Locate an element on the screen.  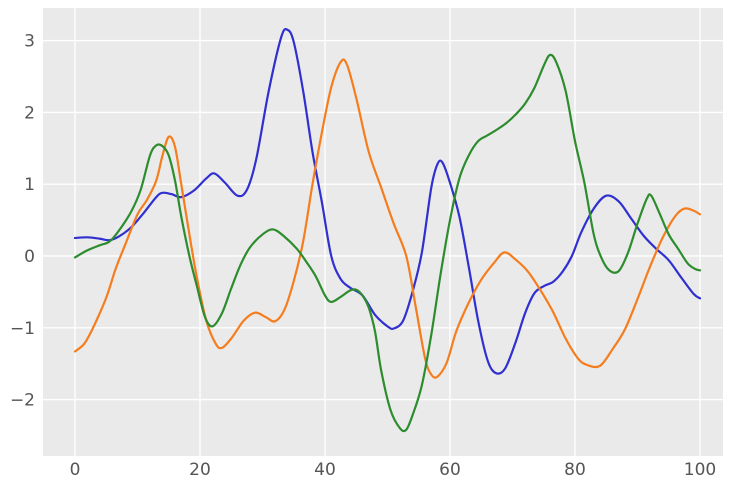
x-tick-label-1: 20 is located at coordinates (200, 470).